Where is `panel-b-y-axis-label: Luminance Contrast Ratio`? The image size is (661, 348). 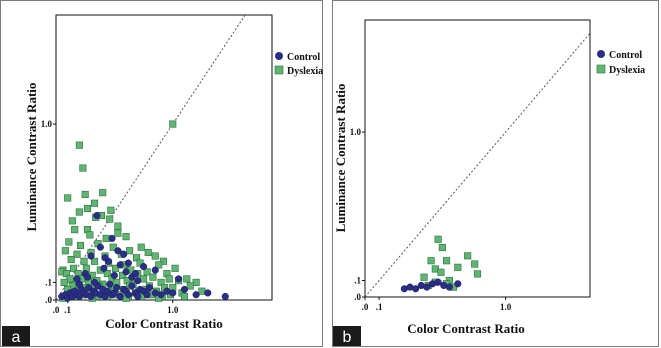
panel-b-y-axis-label: Luminance Contrast Ratio is located at coordinates (340, 158).